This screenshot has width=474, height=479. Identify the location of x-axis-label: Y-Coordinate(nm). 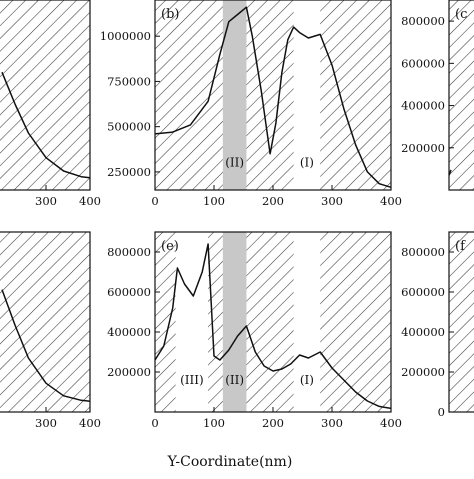
(230, 462).